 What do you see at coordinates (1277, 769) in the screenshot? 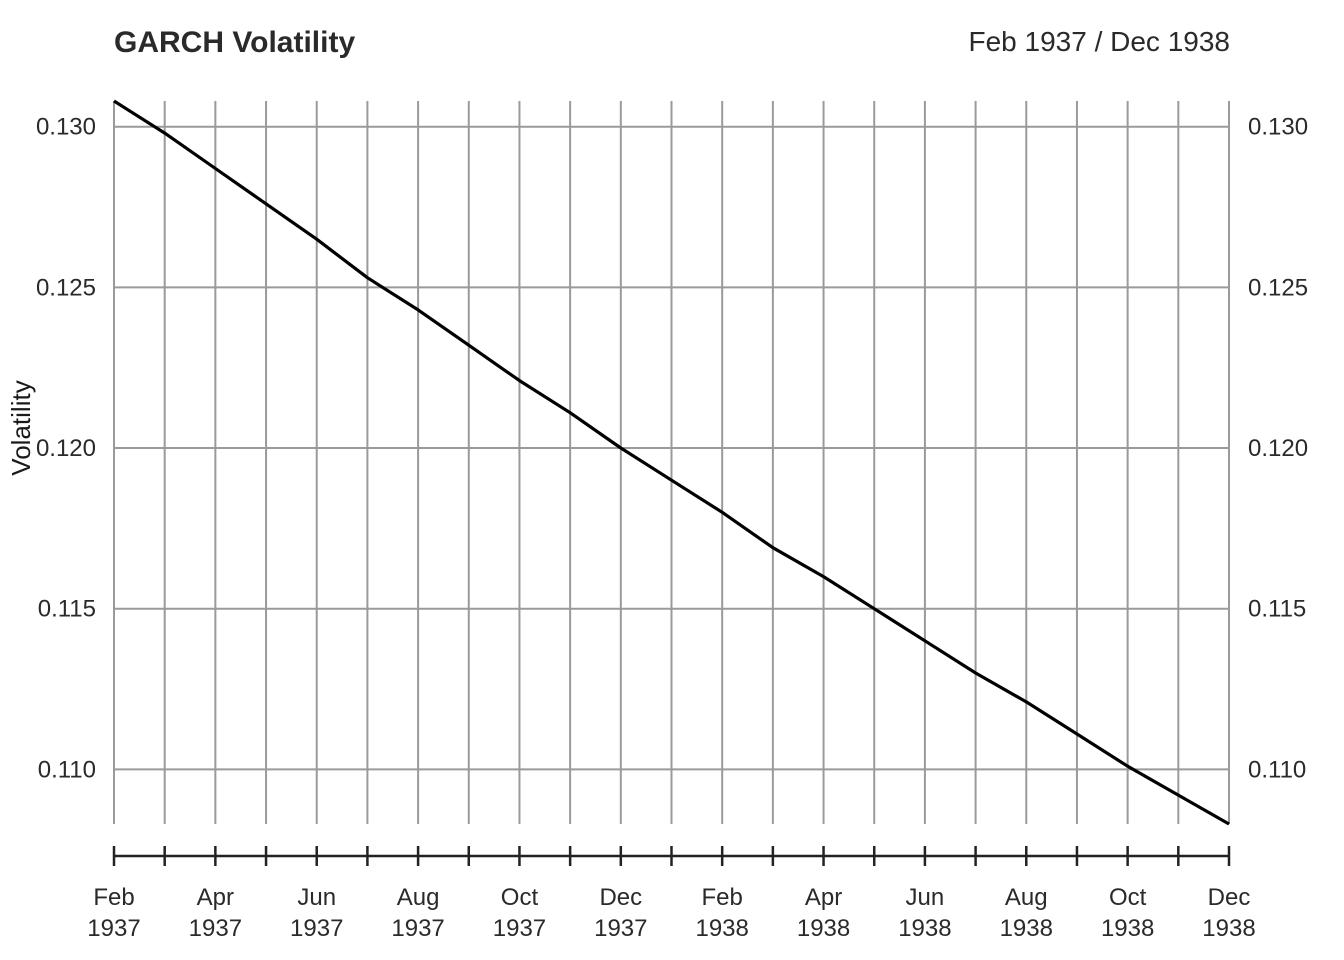
I see `y-tick-label-right: 0.110` at bounding box center [1277, 769].